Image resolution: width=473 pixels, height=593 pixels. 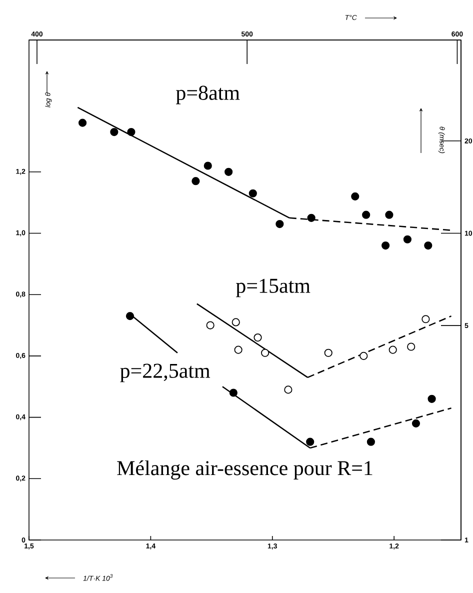 I want to click on series-label: p=22,5atm, so click(x=165, y=373).